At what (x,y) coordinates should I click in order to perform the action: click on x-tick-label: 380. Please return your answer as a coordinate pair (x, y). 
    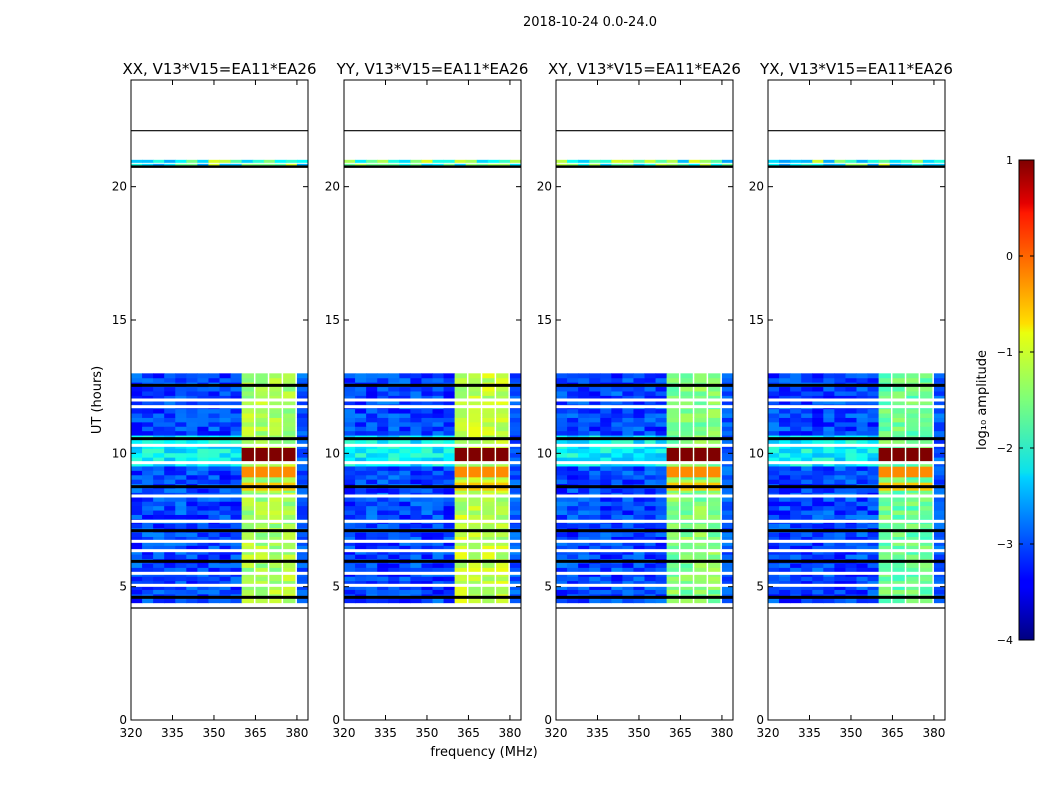
    Looking at the image, I should click on (933, 733).